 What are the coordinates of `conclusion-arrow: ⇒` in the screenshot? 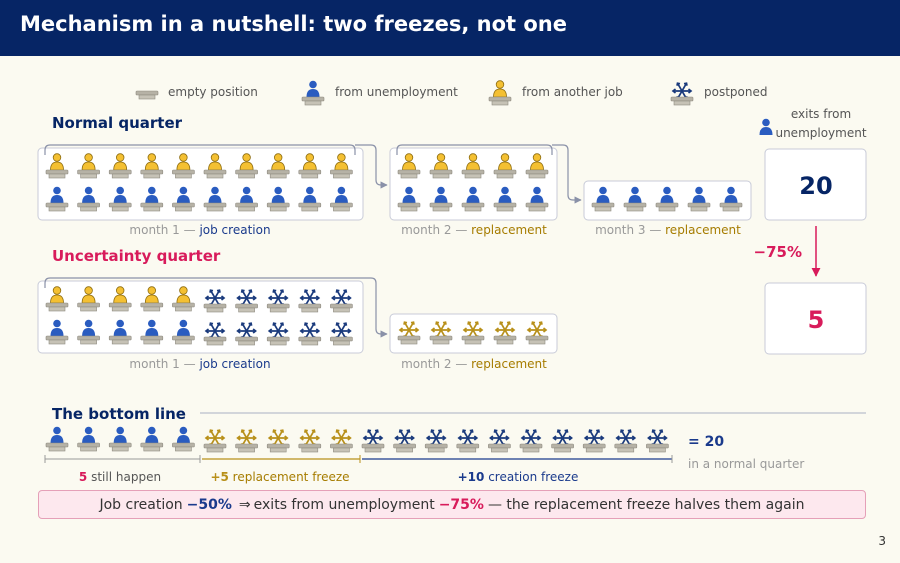 It's located at (244, 504).